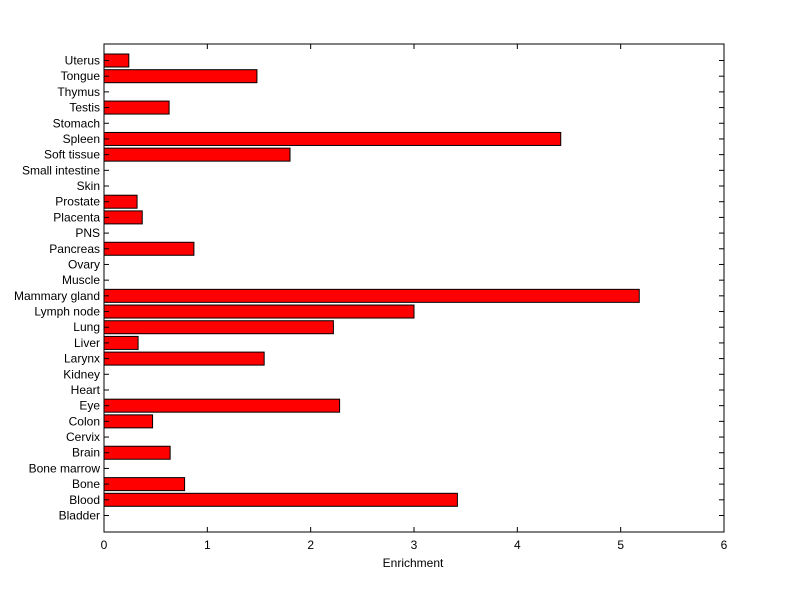 The image size is (800, 604). What do you see at coordinates (78, 92) in the screenshot?
I see `y-tick-label: Thymus` at bounding box center [78, 92].